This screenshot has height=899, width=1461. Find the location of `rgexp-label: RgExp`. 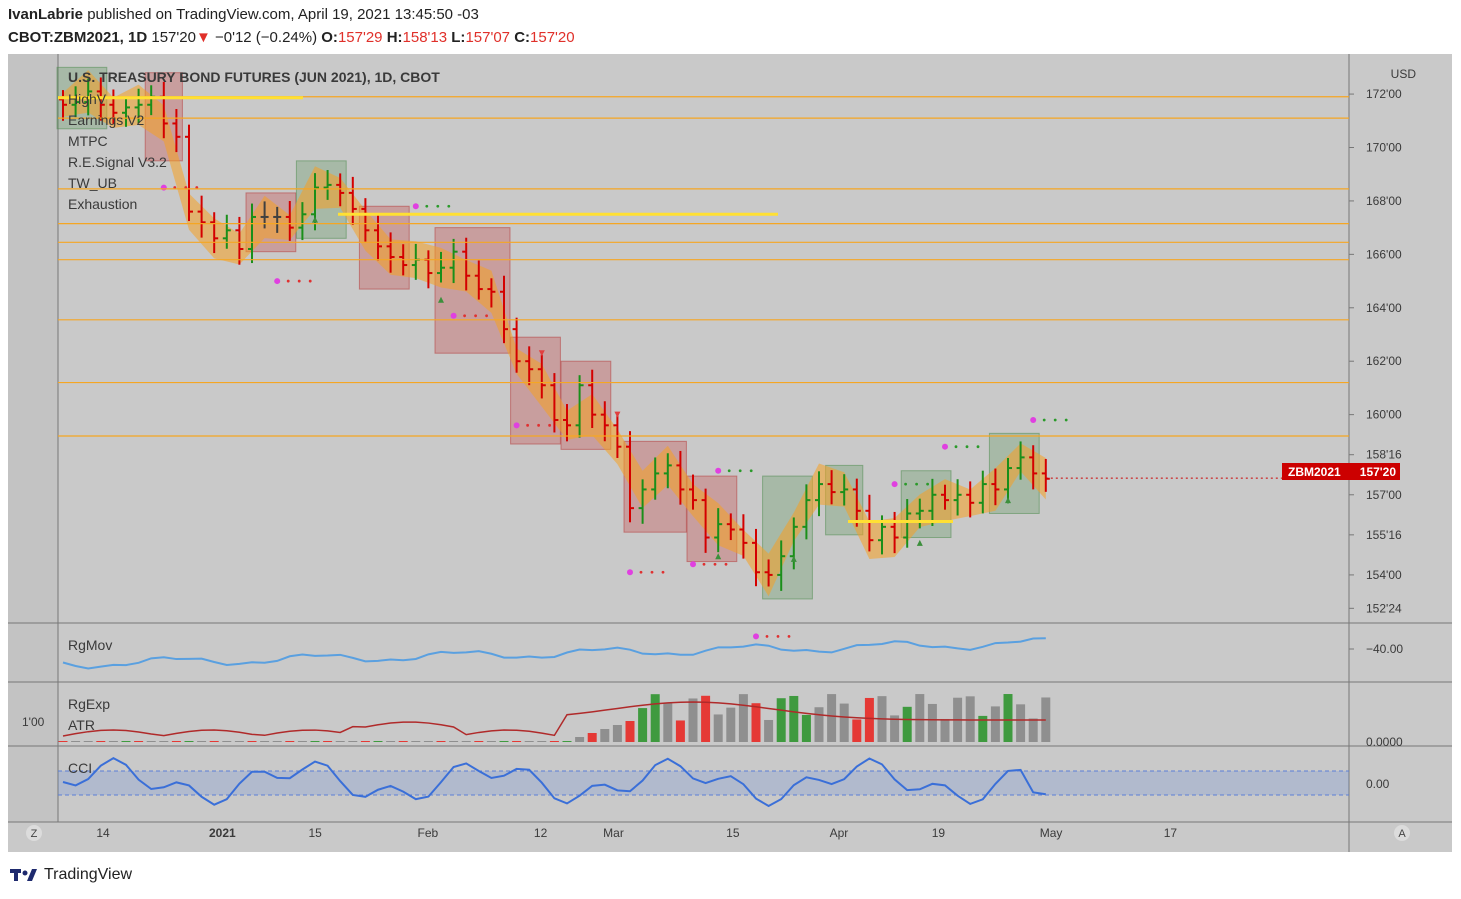

rgexp-label: RgExp is located at coordinates (89, 704).